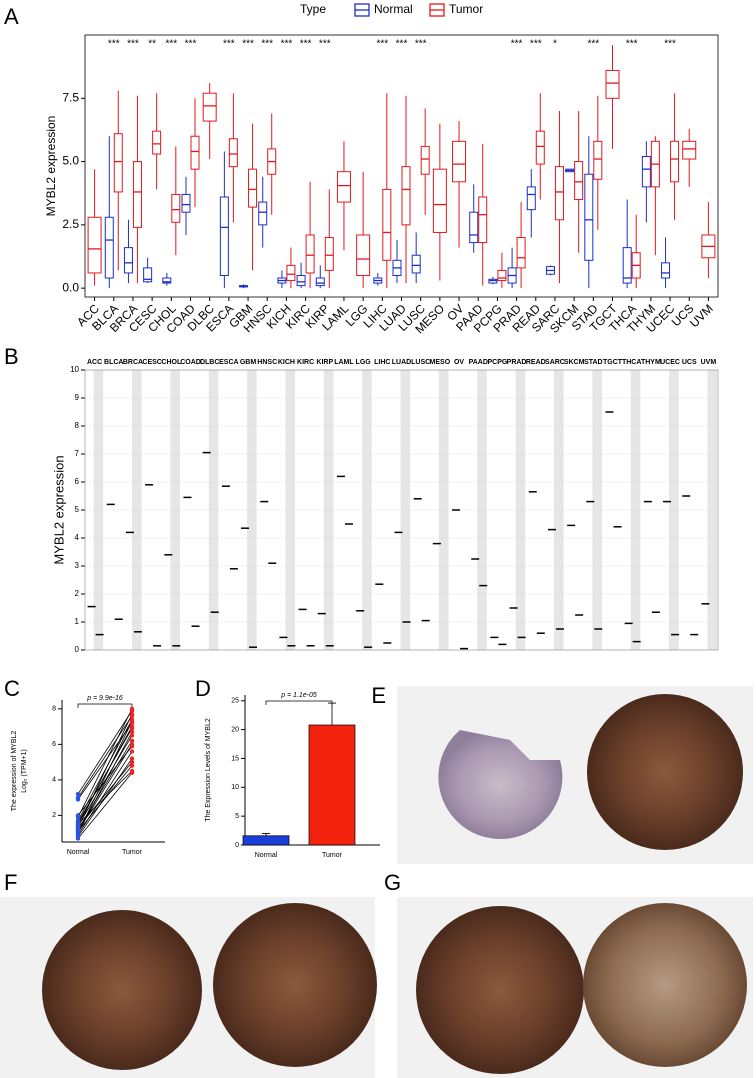 This screenshot has height=1078, width=756. I want to click on category-label: HNSC, so click(267, 362).